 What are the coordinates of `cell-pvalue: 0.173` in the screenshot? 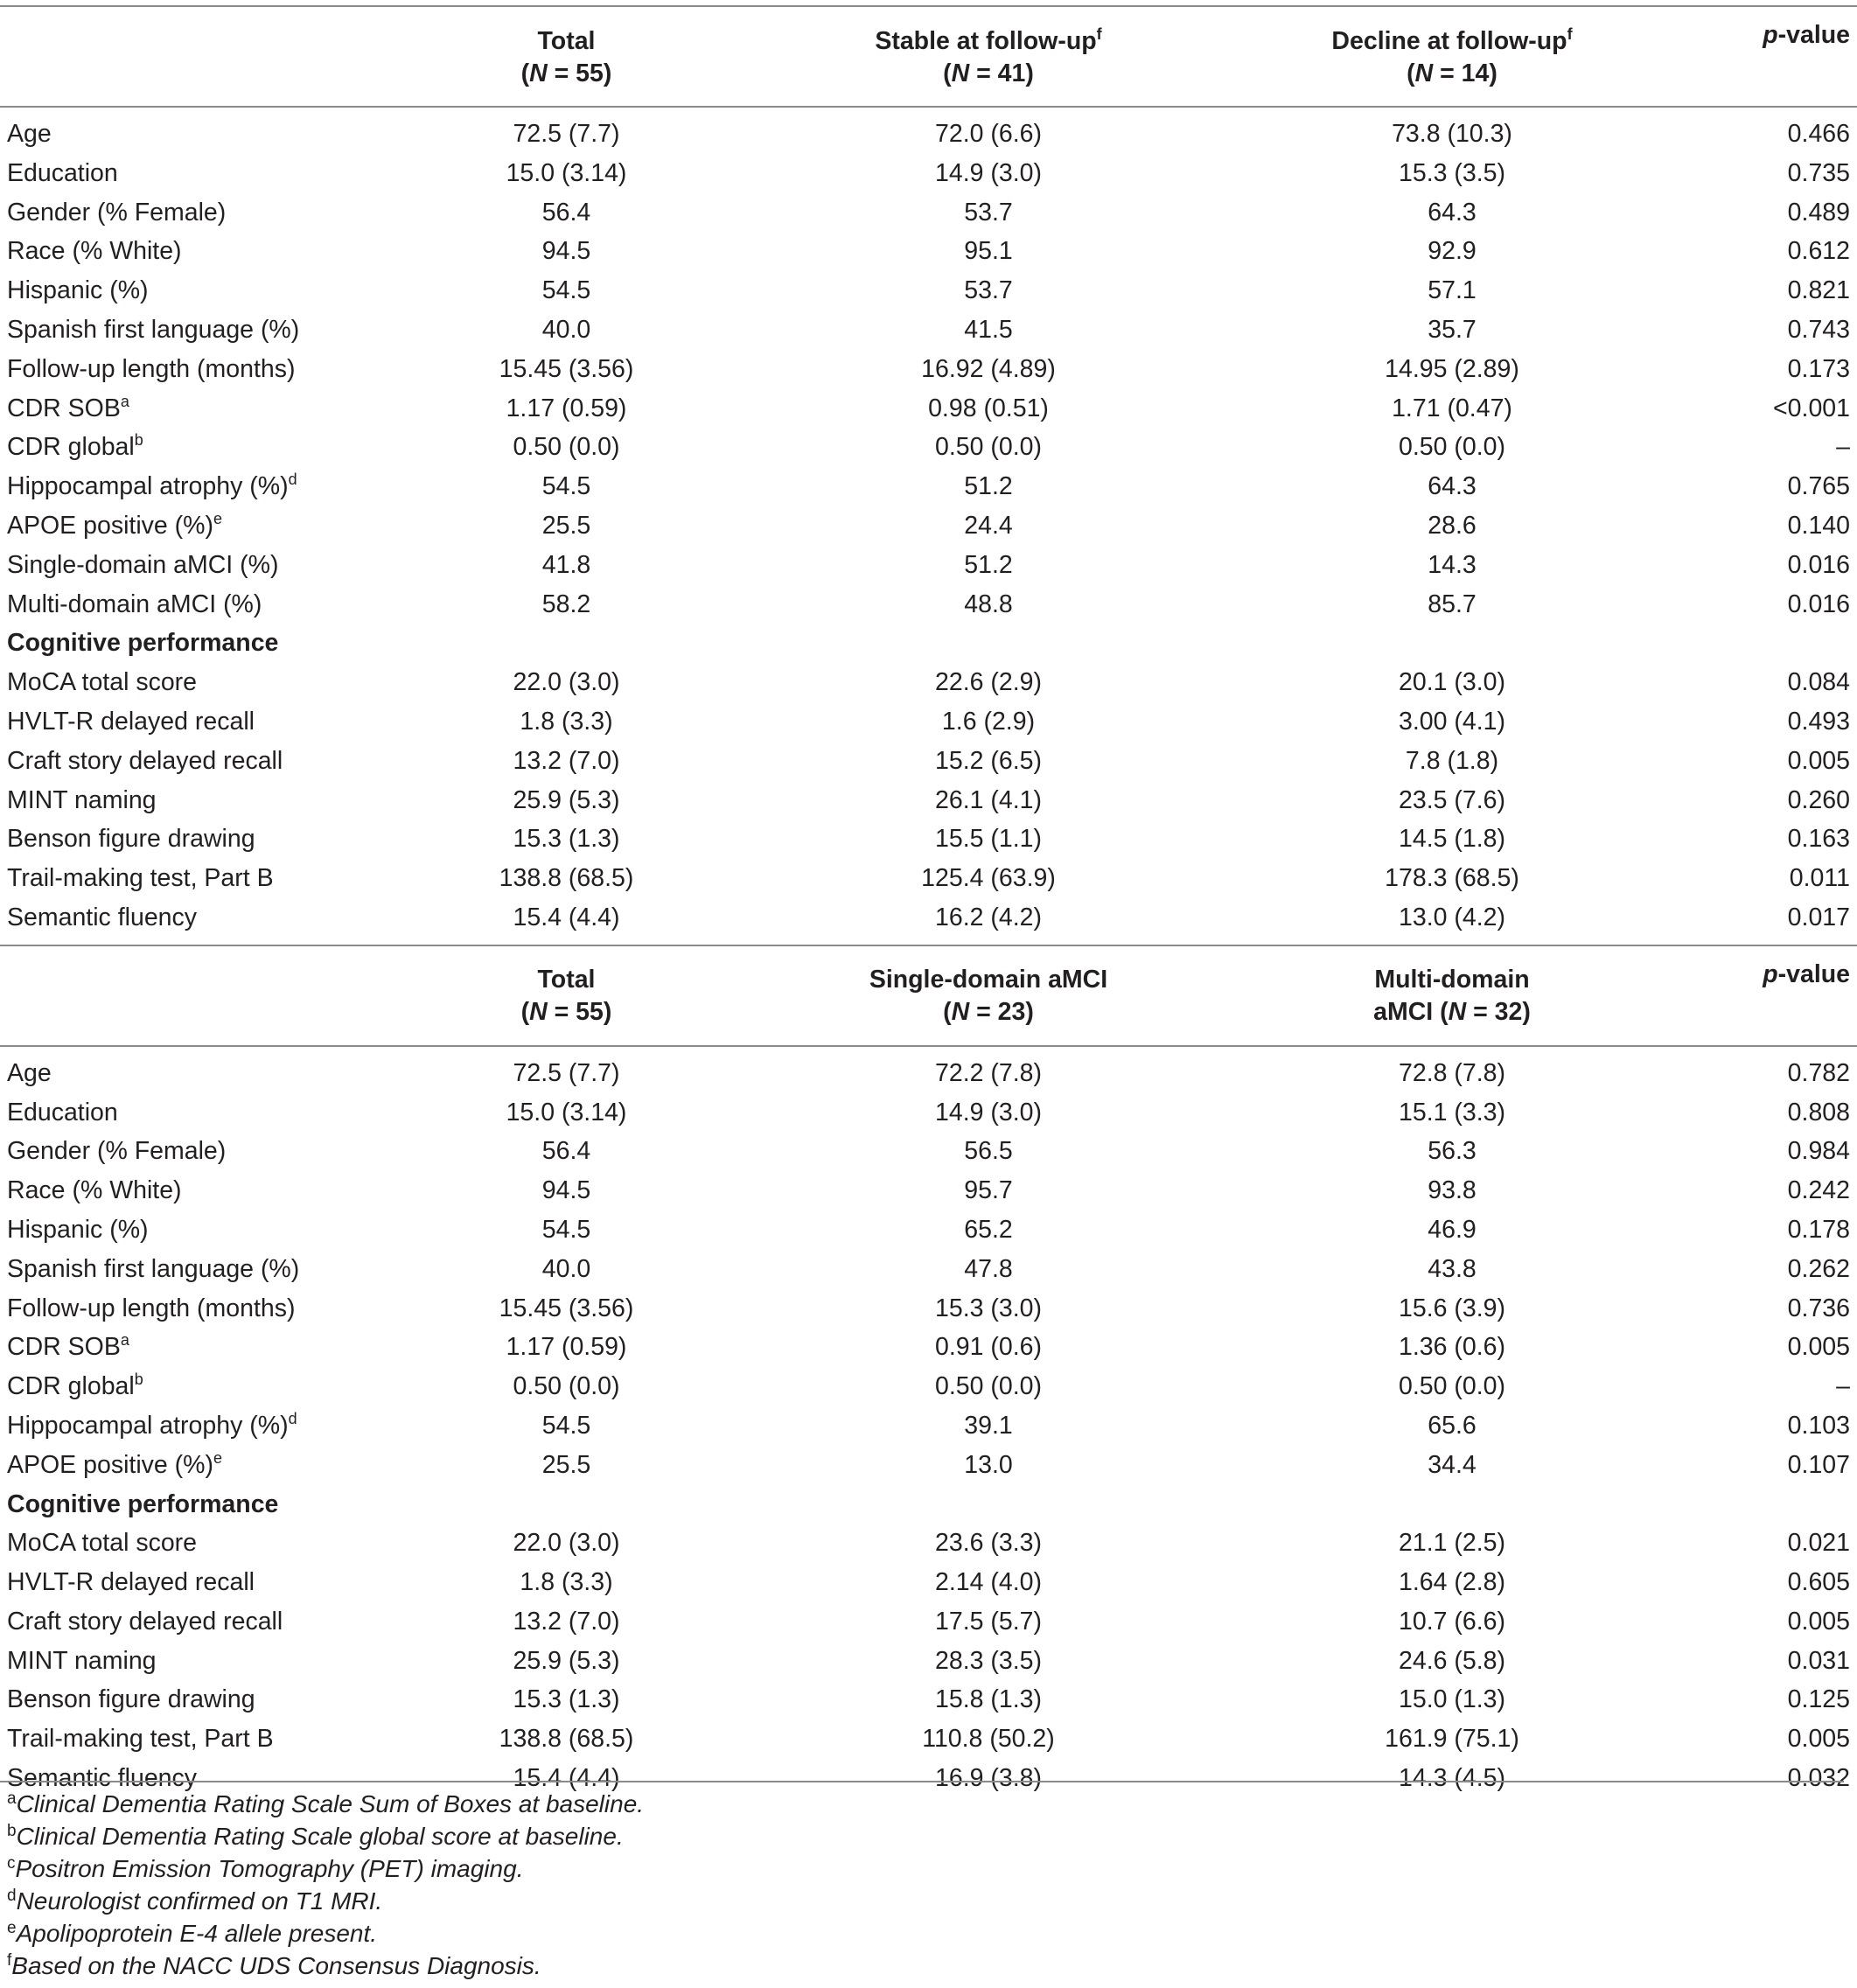 It's located at (1715, 370).